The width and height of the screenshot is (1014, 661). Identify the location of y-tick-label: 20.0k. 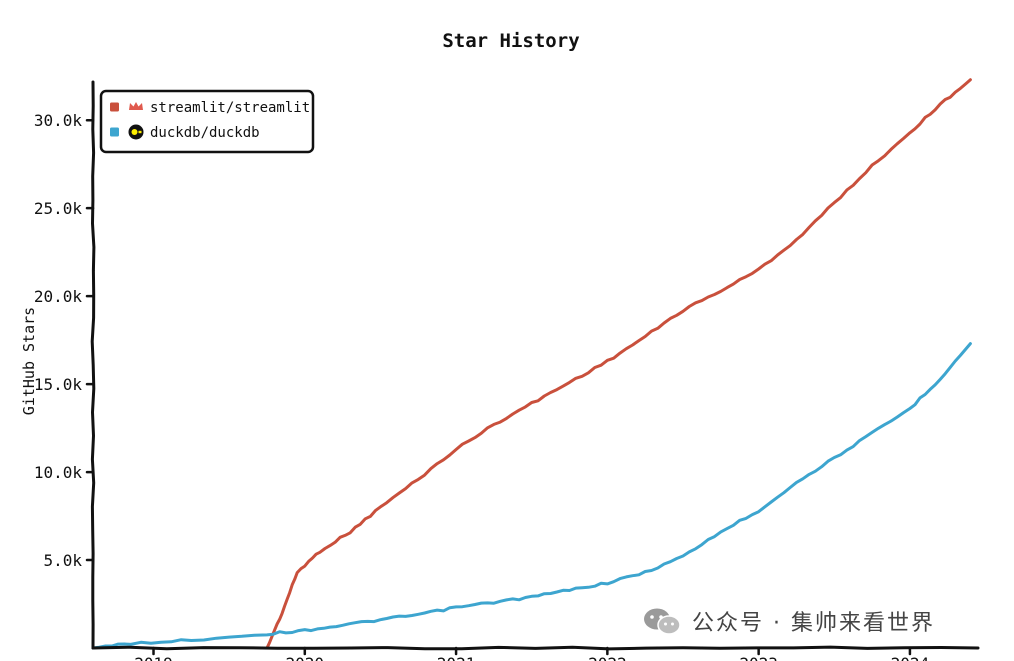
(58, 296).